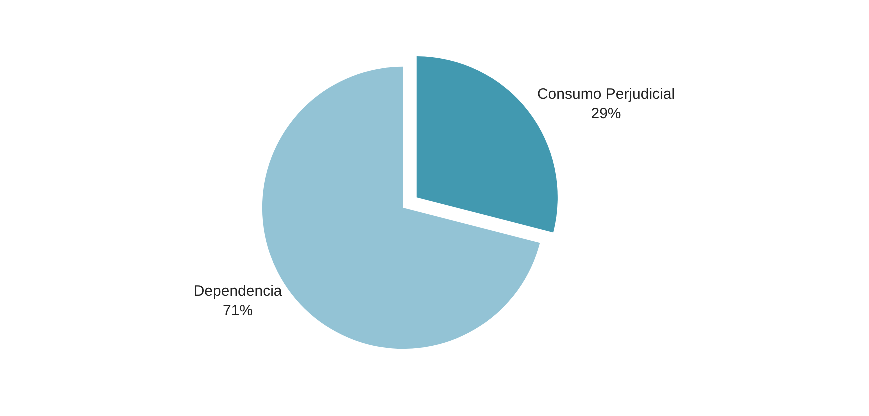 The image size is (869, 416). I want to click on data-label: 29%, so click(606, 114).